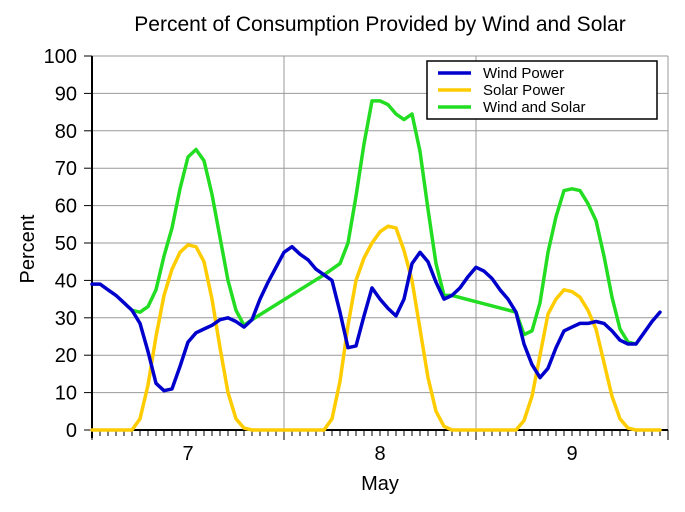 The image size is (685, 512). What do you see at coordinates (534, 107) in the screenshot?
I see `legend-label-wind-and-solar: Wind and Solar` at bounding box center [534, 107].